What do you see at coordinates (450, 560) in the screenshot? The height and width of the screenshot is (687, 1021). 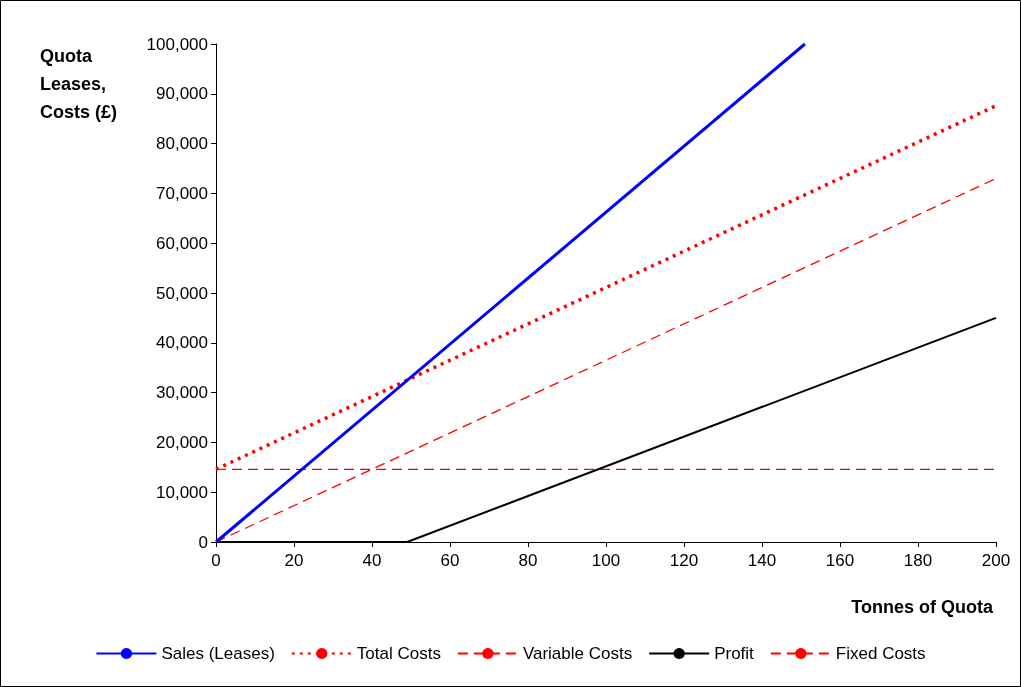 I see `x-tick-label: 60` at bounding box center [450, 560].